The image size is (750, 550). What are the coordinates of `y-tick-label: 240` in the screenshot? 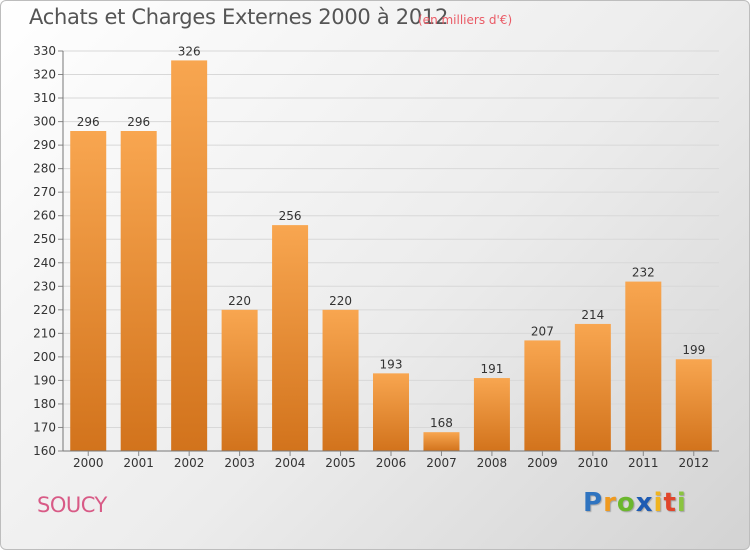 It's located at (44, 263).